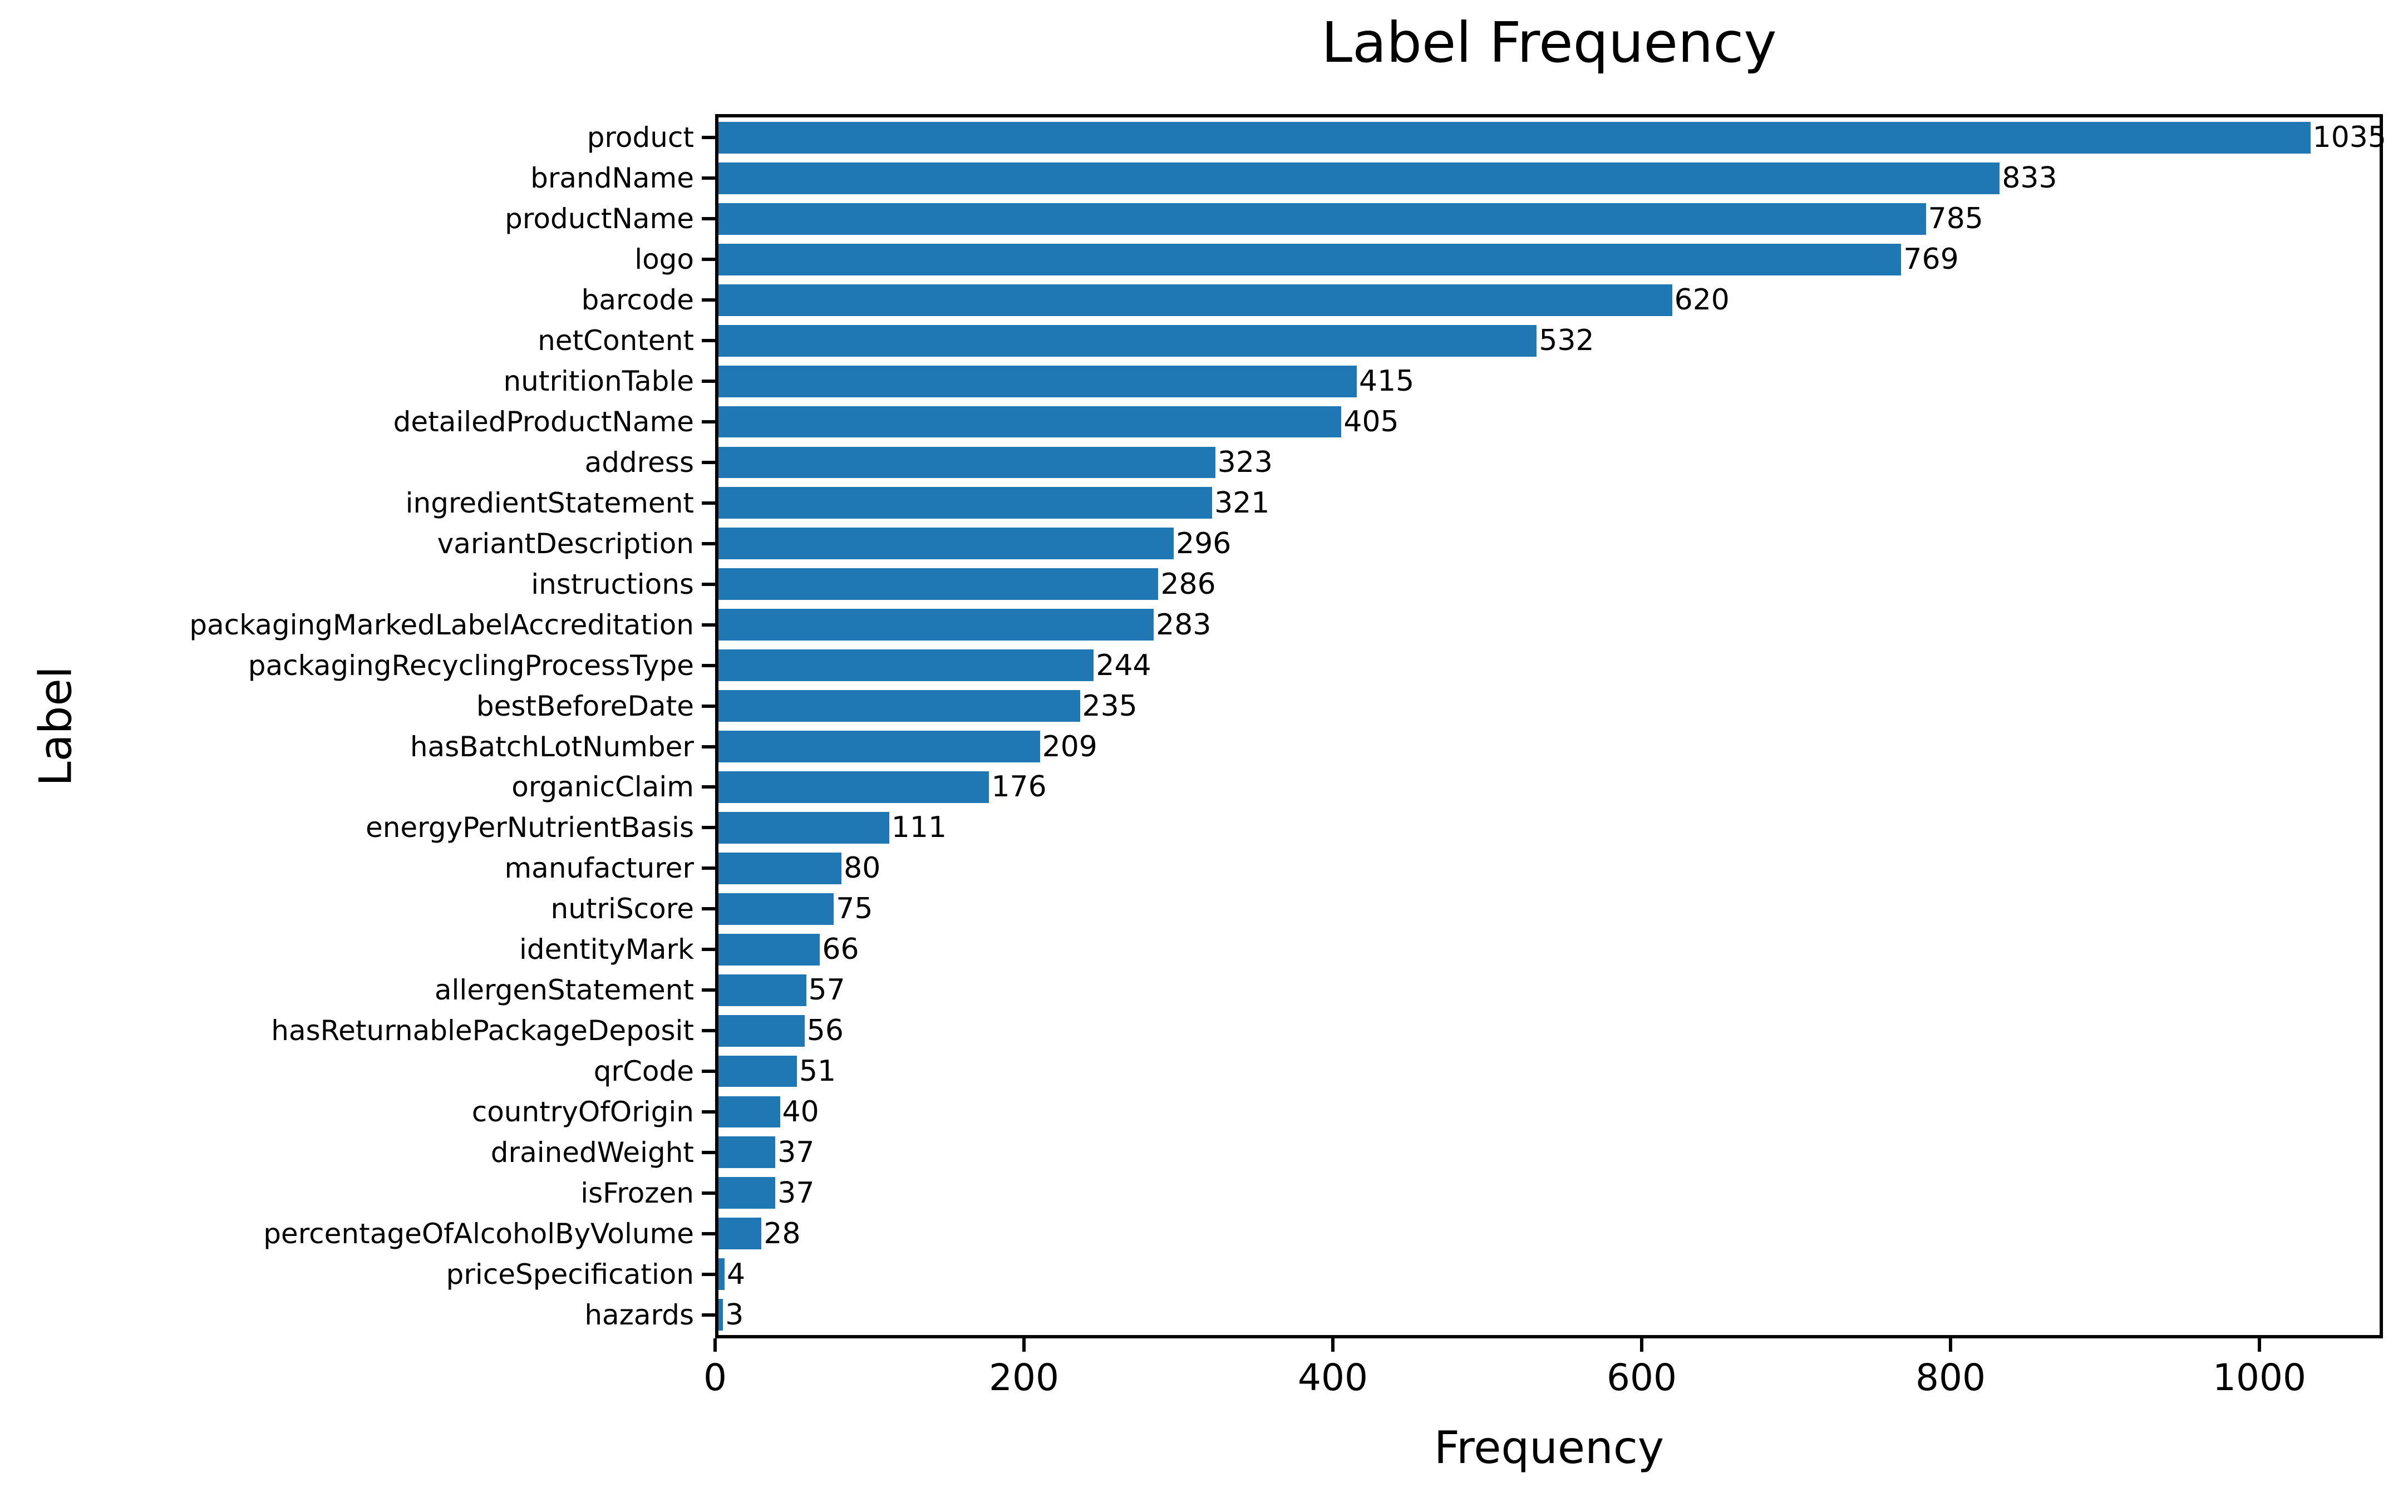 This screenshot has width=2408, height=1512. I want to click on bar-row: detailedProductName 405, so click(1386, 422).